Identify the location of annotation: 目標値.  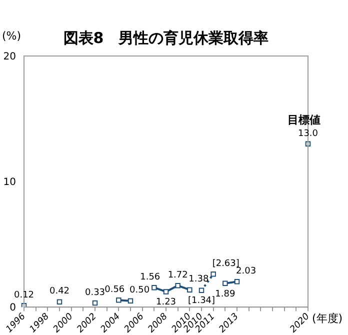
(304, 119).